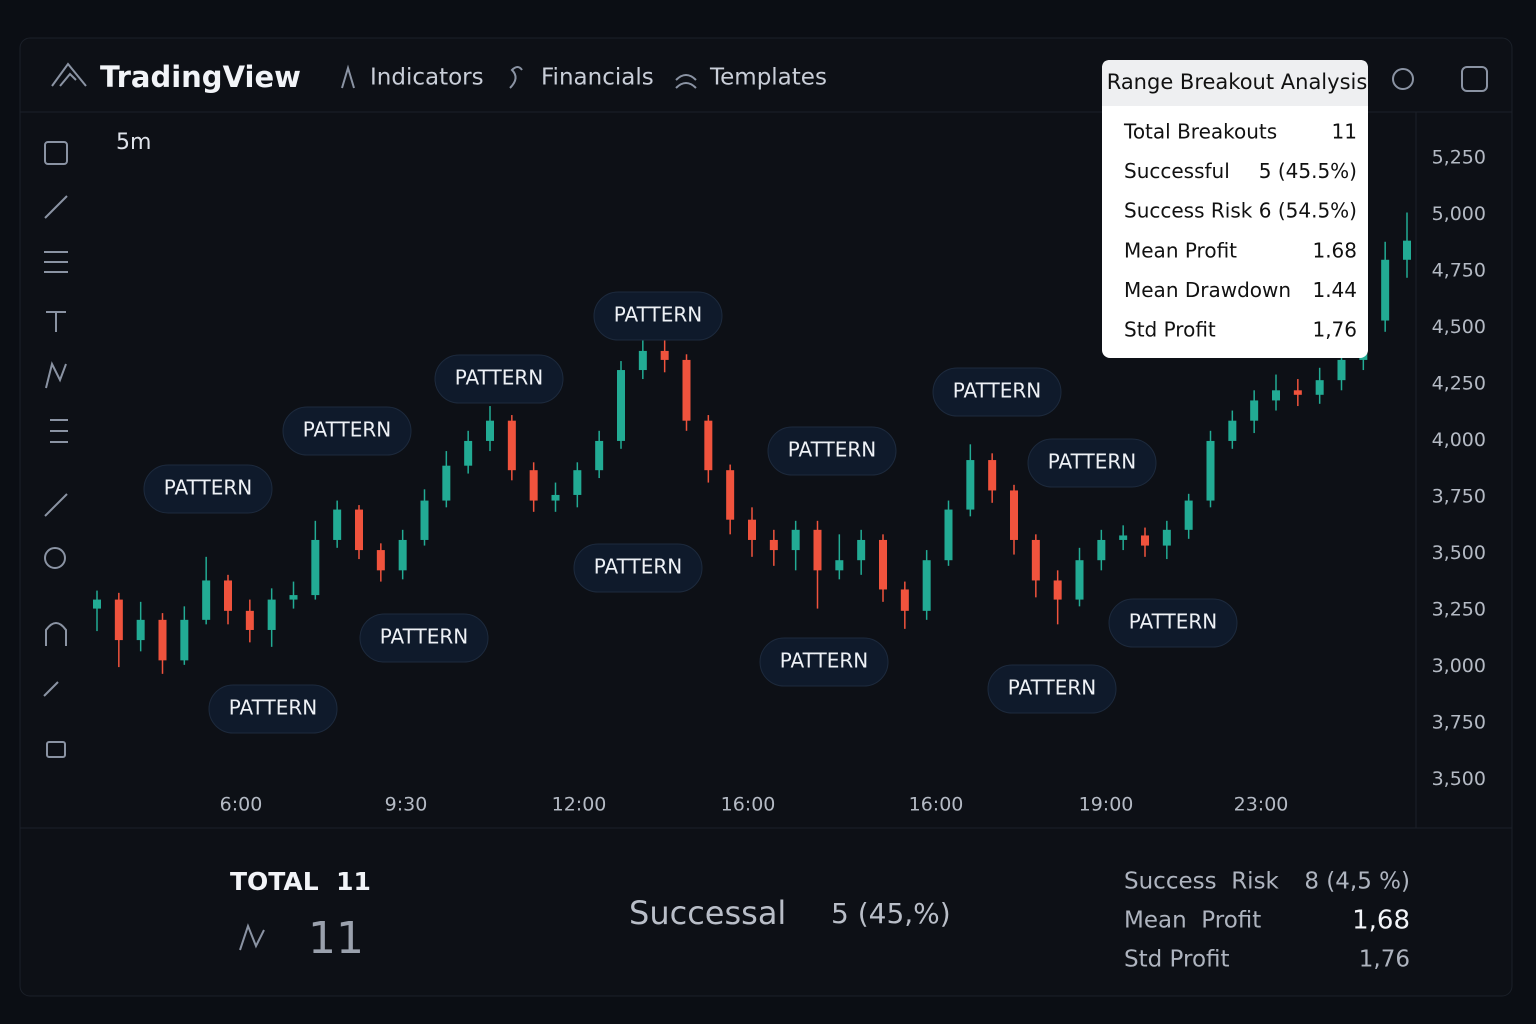  I want to click on x-axis-label: 6:00, so click(241, 805).